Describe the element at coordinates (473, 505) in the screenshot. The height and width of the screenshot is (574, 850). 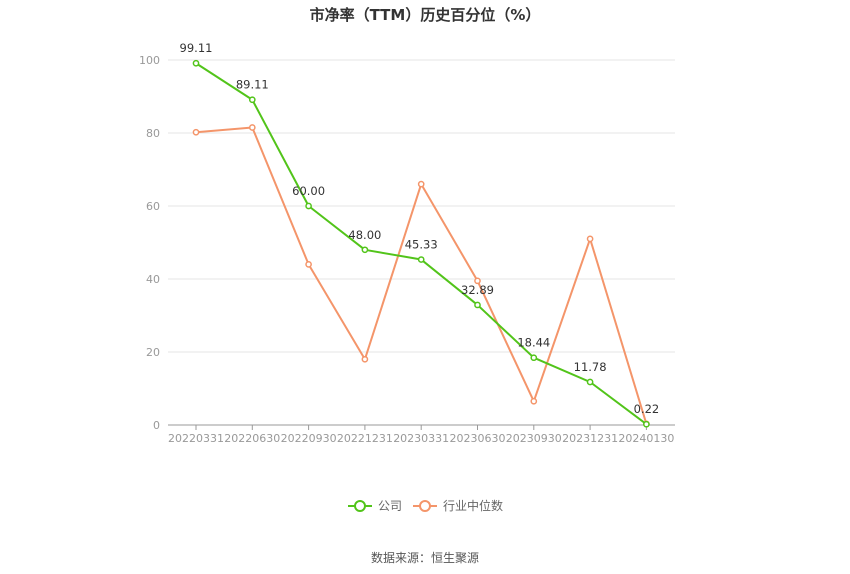
I see `legend-industry-label: 行业中位数` at that location.